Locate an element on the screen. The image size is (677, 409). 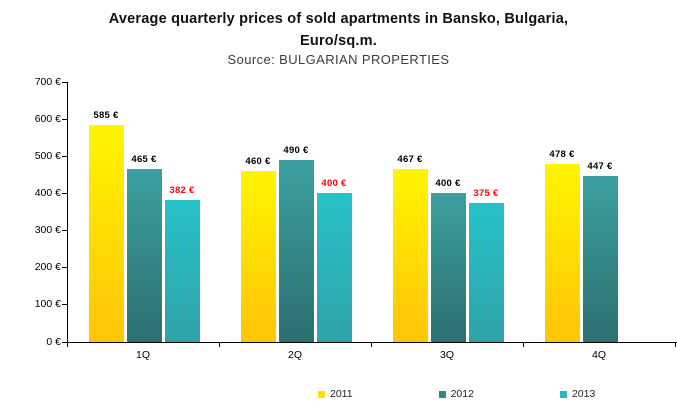
legend: 2011 2012 2013 is located at coordinates (456, 394).